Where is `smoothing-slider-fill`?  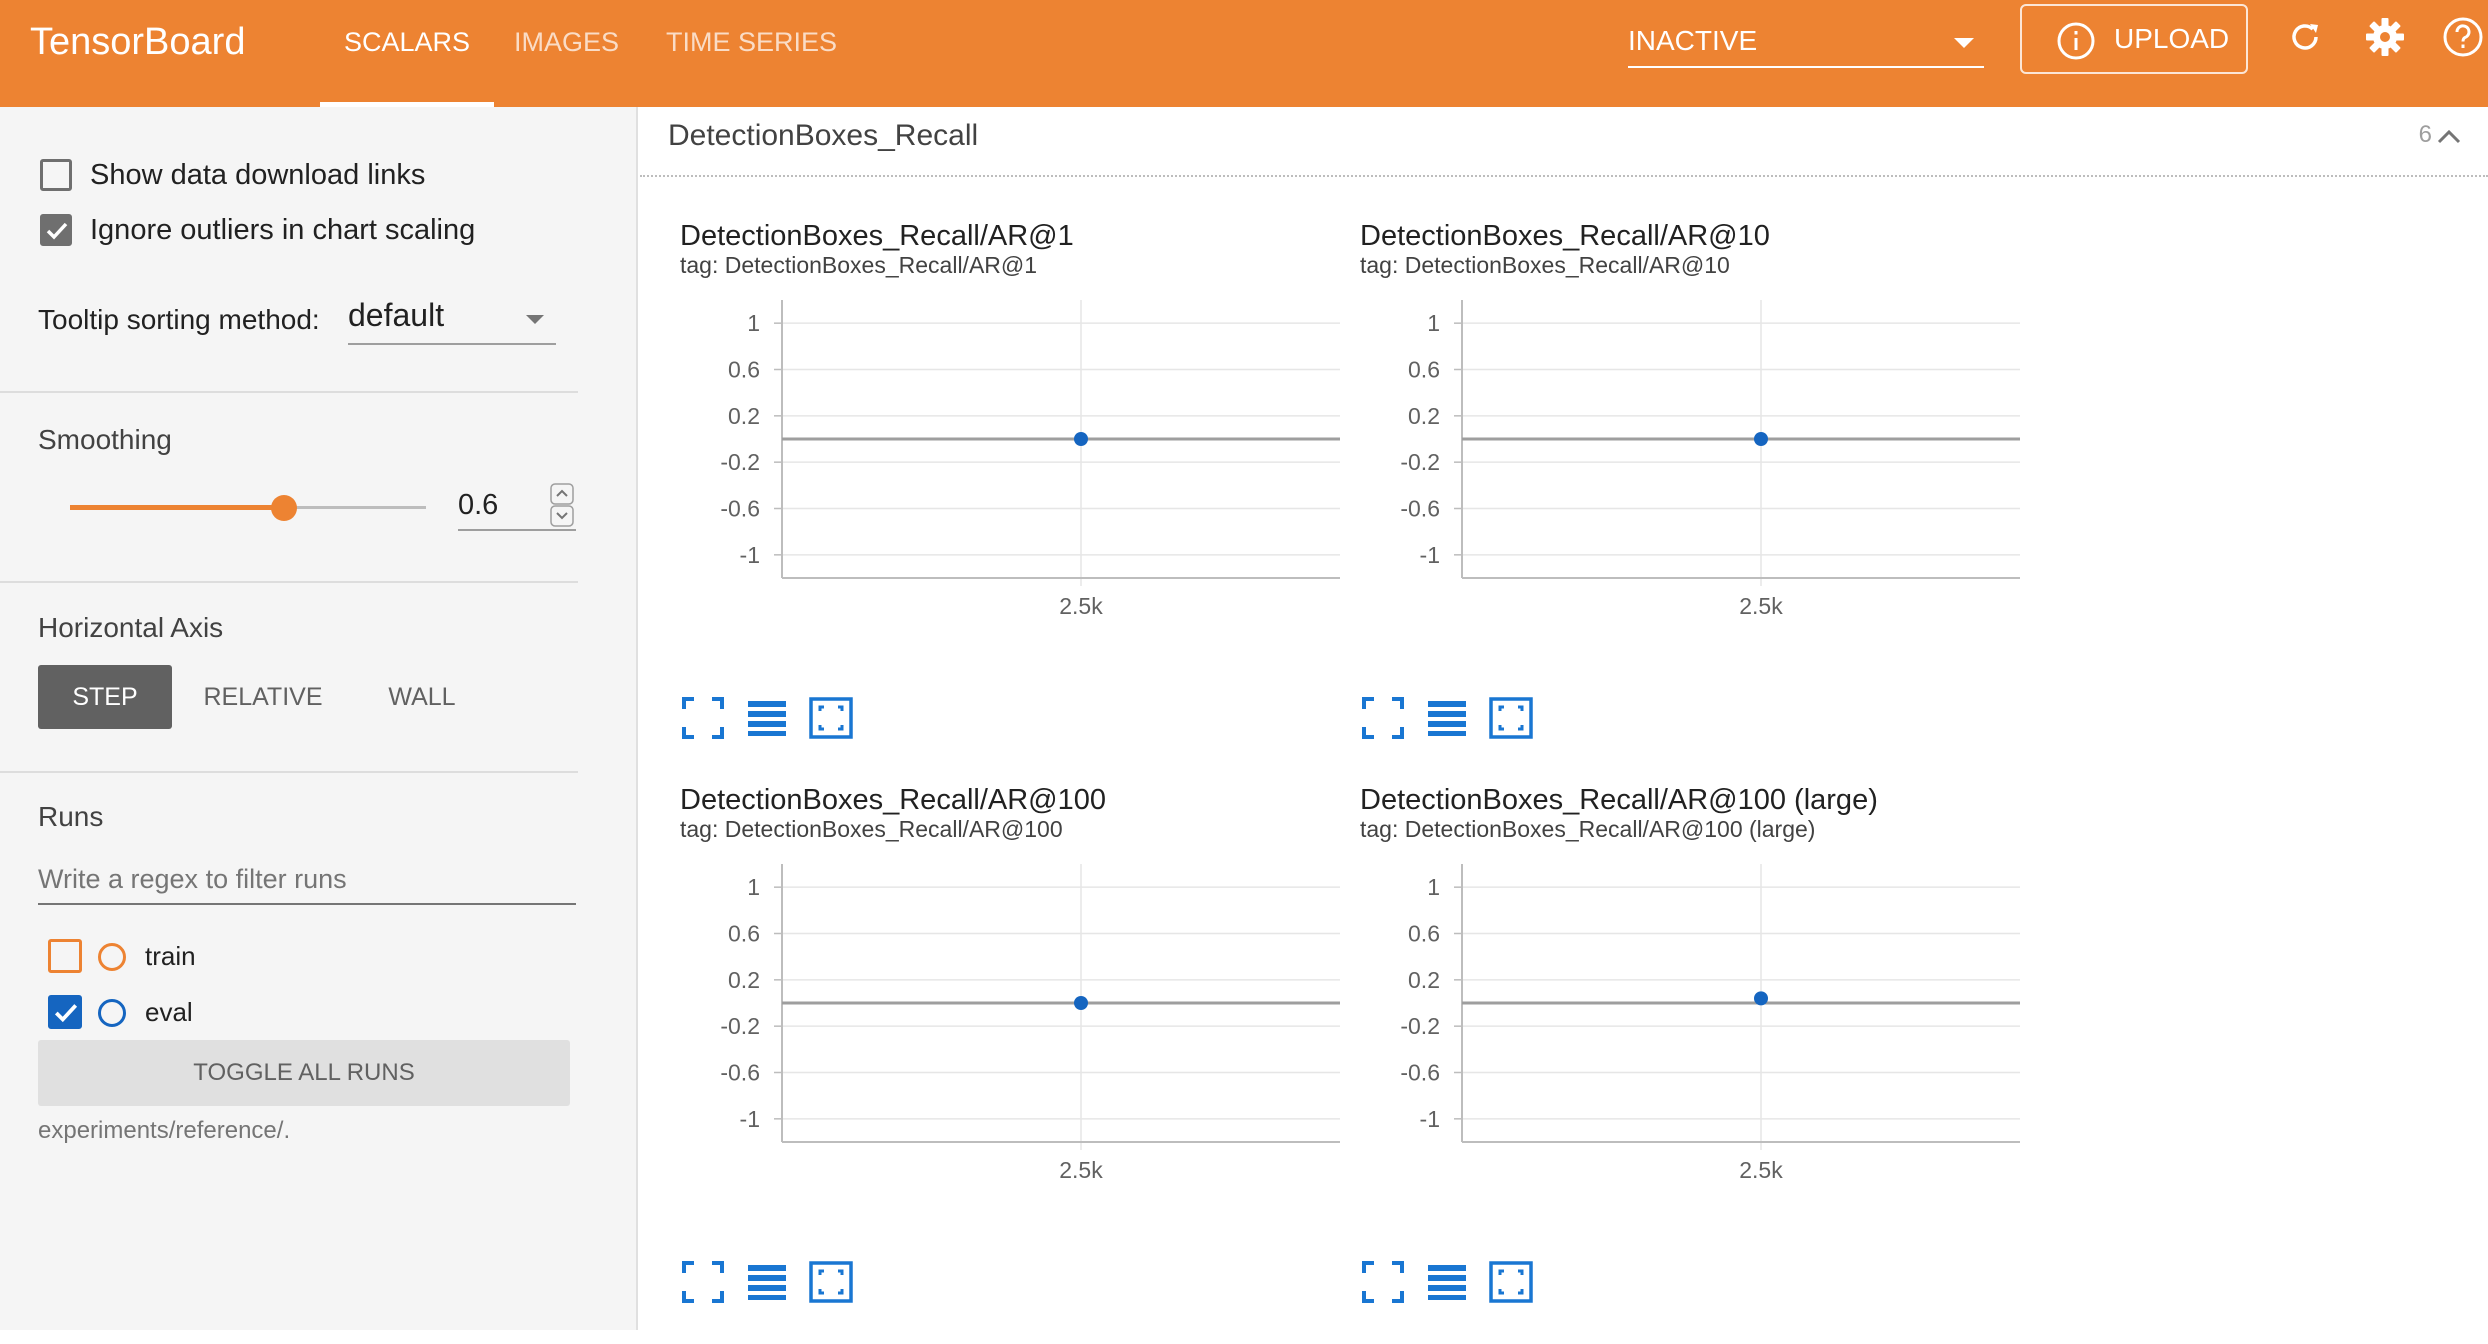 smoothing-slider-fill is located at coordinates (177, 507).